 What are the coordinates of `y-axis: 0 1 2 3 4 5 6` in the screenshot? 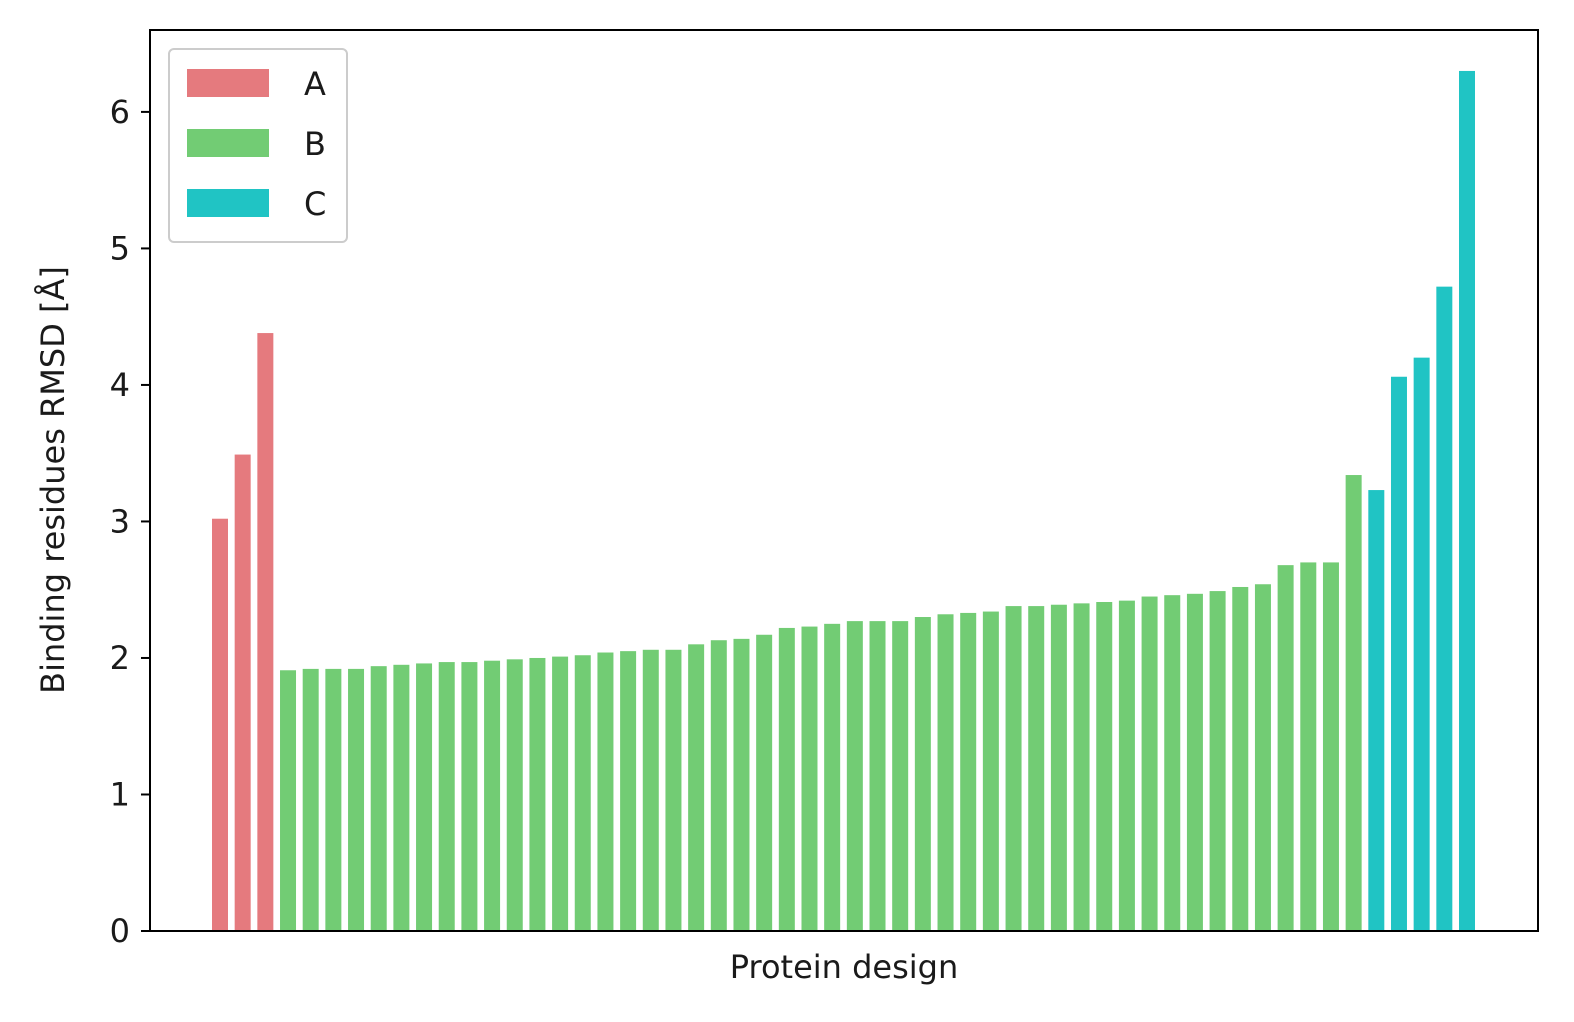 It's located at (130, 521).